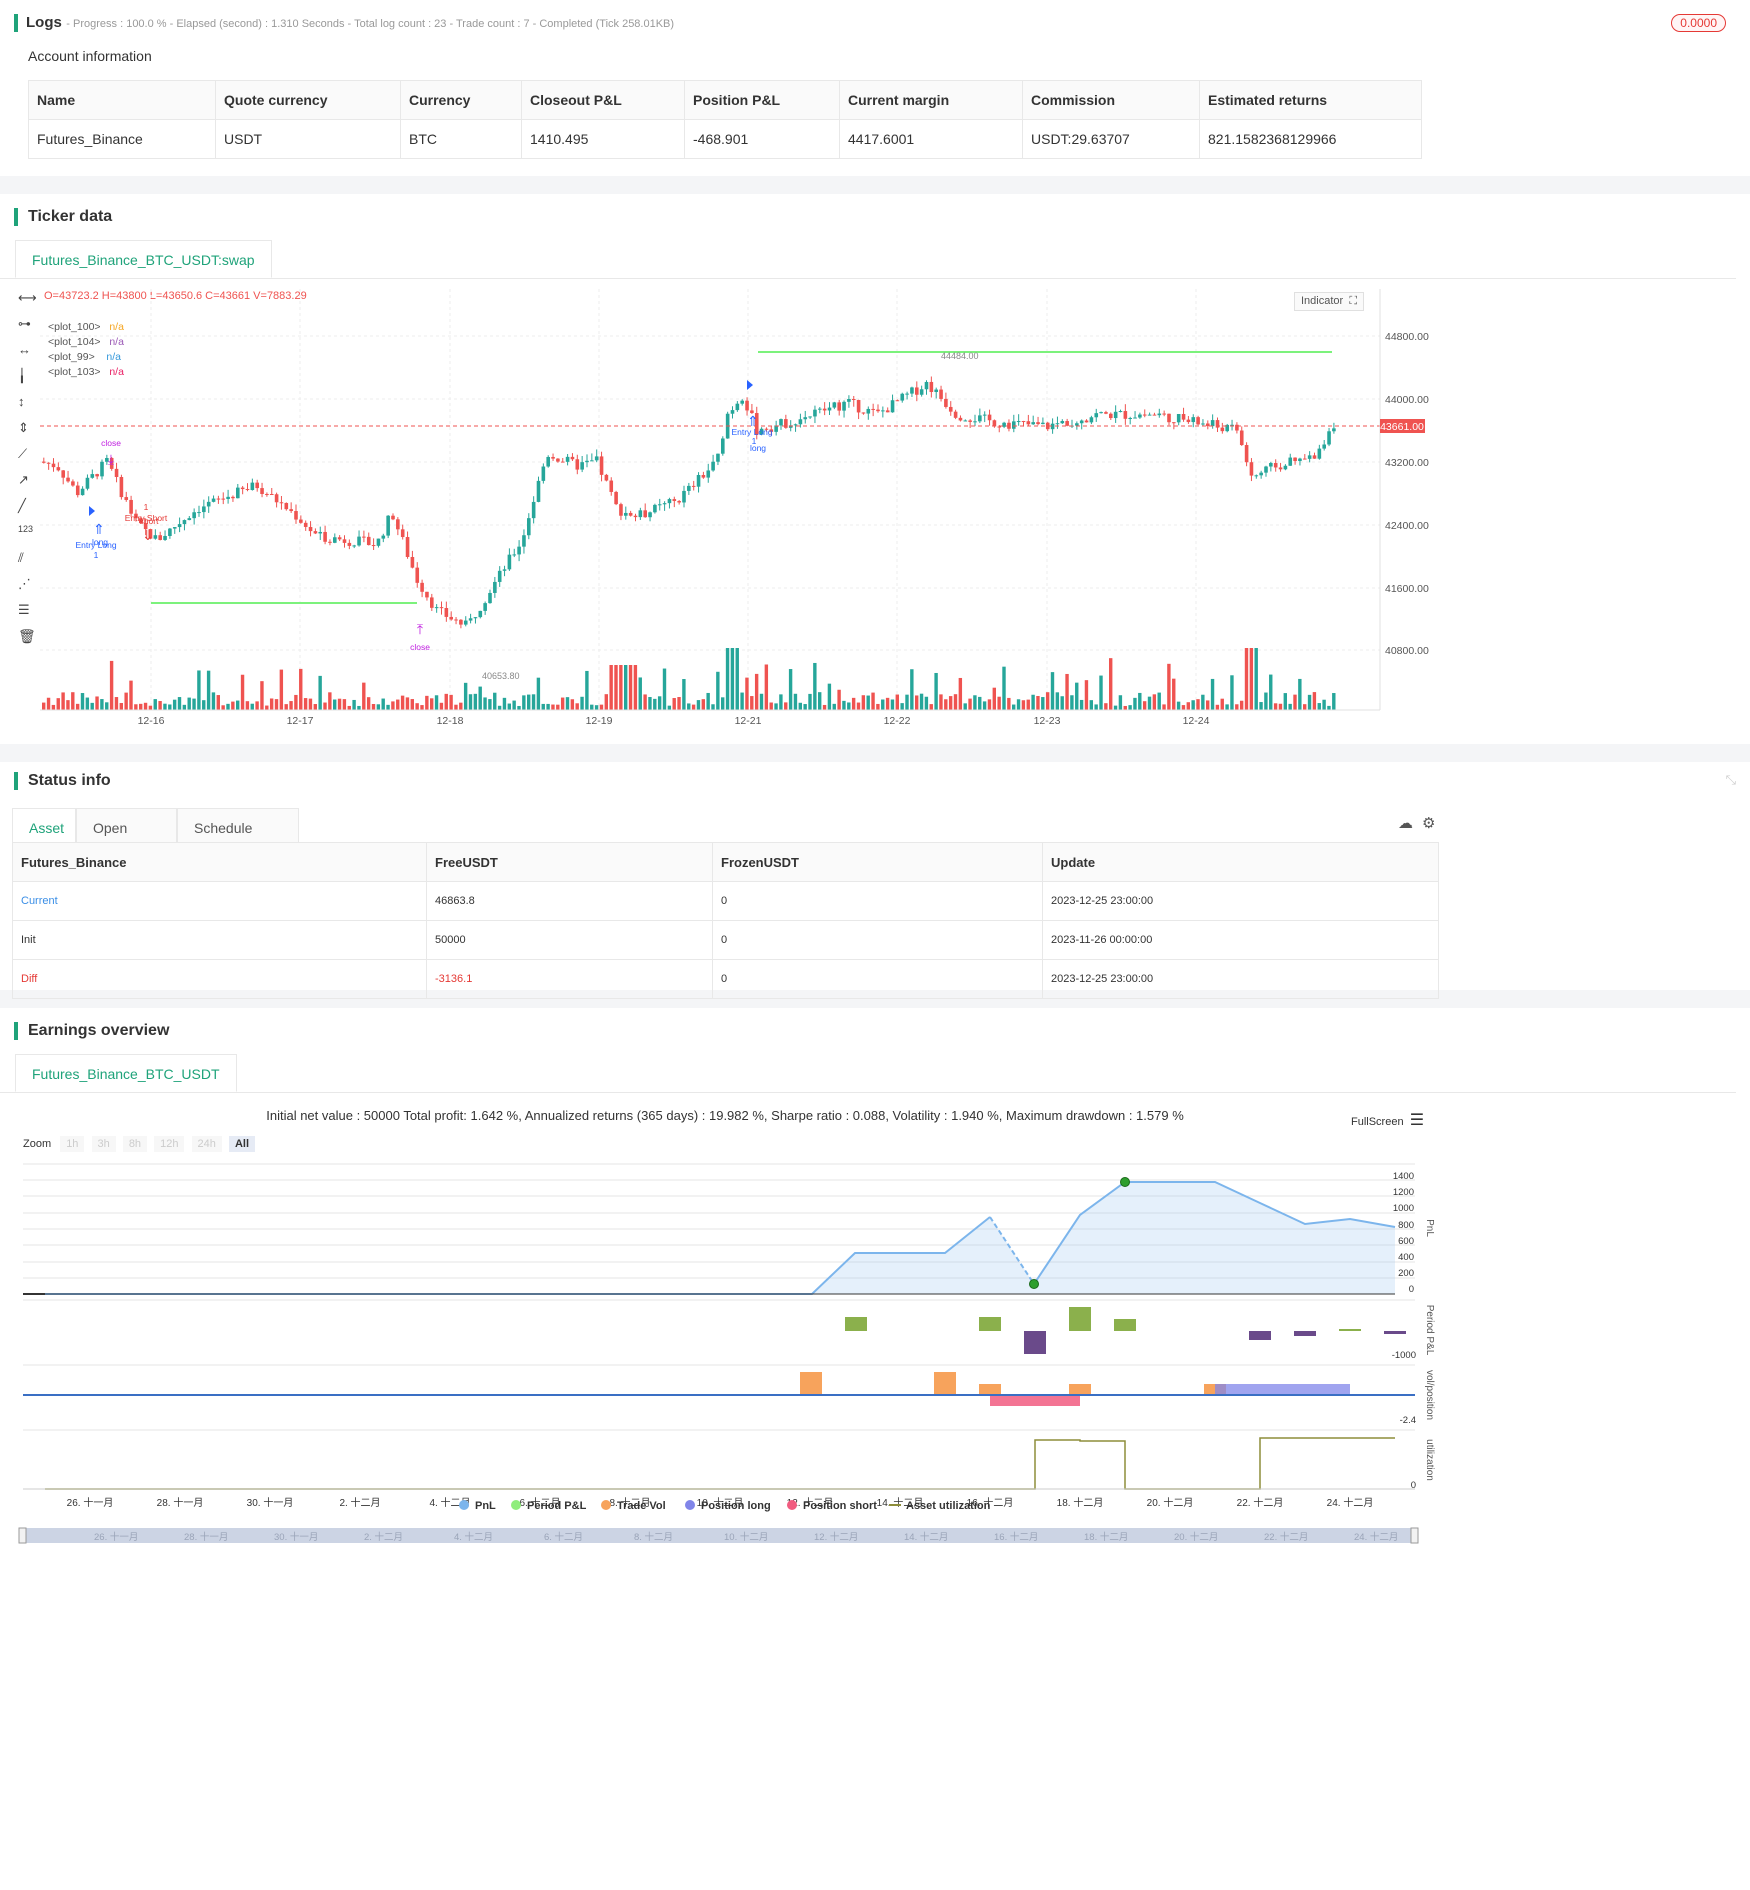 This screenshot has width=1750, height=1890. What do you see at coordinates (26, 529) in the screenshot?
I see `price-line-tool-icon: 123` at bounding box center [26, 529].